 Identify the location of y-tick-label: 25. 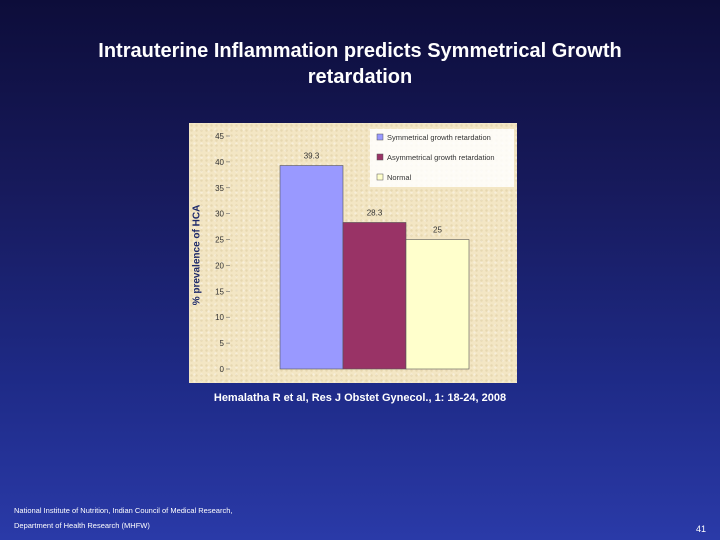
(219, 240).